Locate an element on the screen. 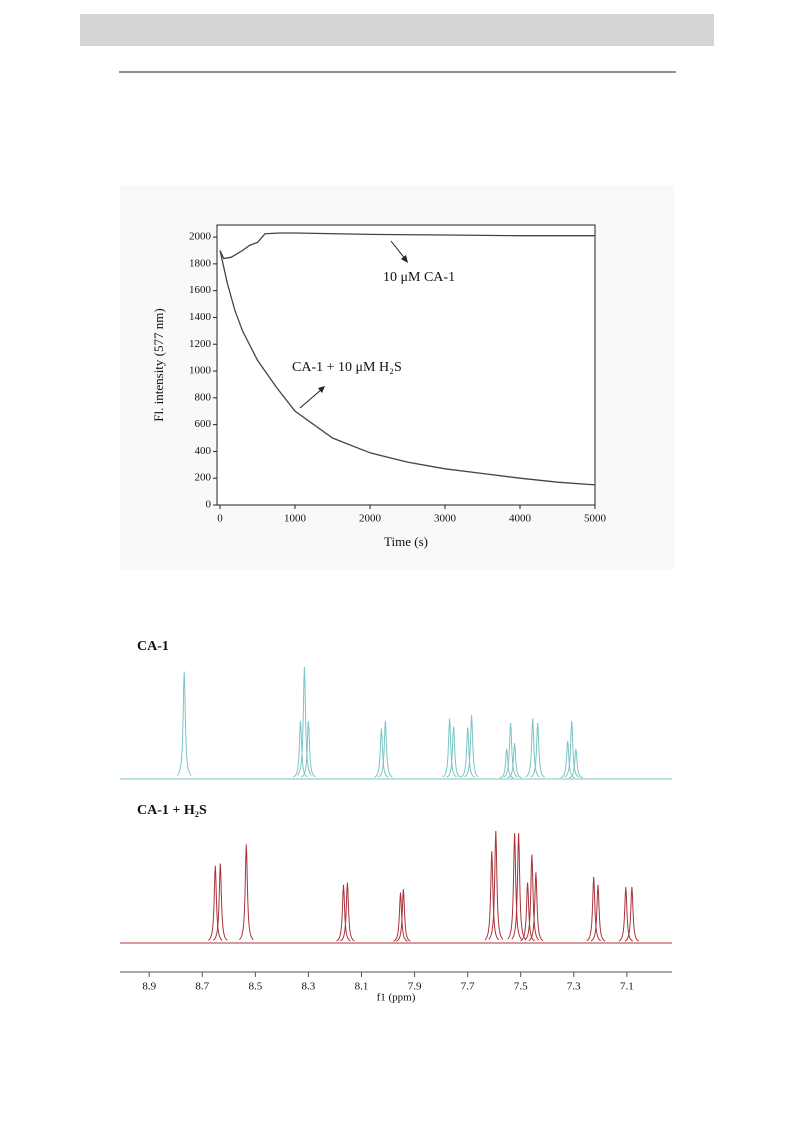 This screenshot has height=1121, width=793. annotation: CA-1 + 10 μM H₂S is located at coordinates (347, 367).